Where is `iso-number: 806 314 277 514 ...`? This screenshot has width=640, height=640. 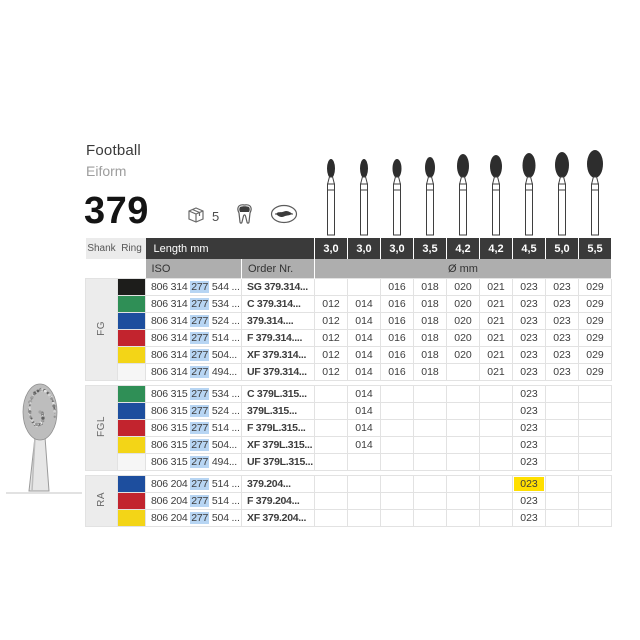
iso-number: 806 314 277 514 ... is located at coordinates (193, 338).